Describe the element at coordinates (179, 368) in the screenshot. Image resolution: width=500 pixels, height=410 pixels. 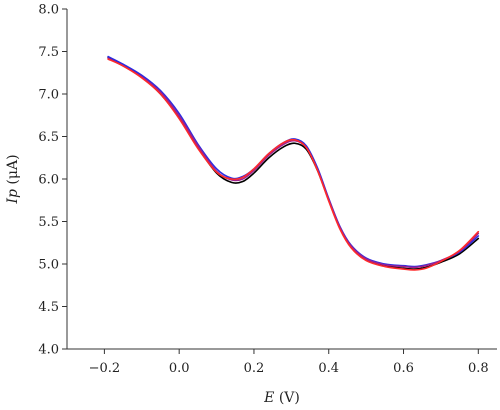
I see `x-tick-label: 0.0` at that location.